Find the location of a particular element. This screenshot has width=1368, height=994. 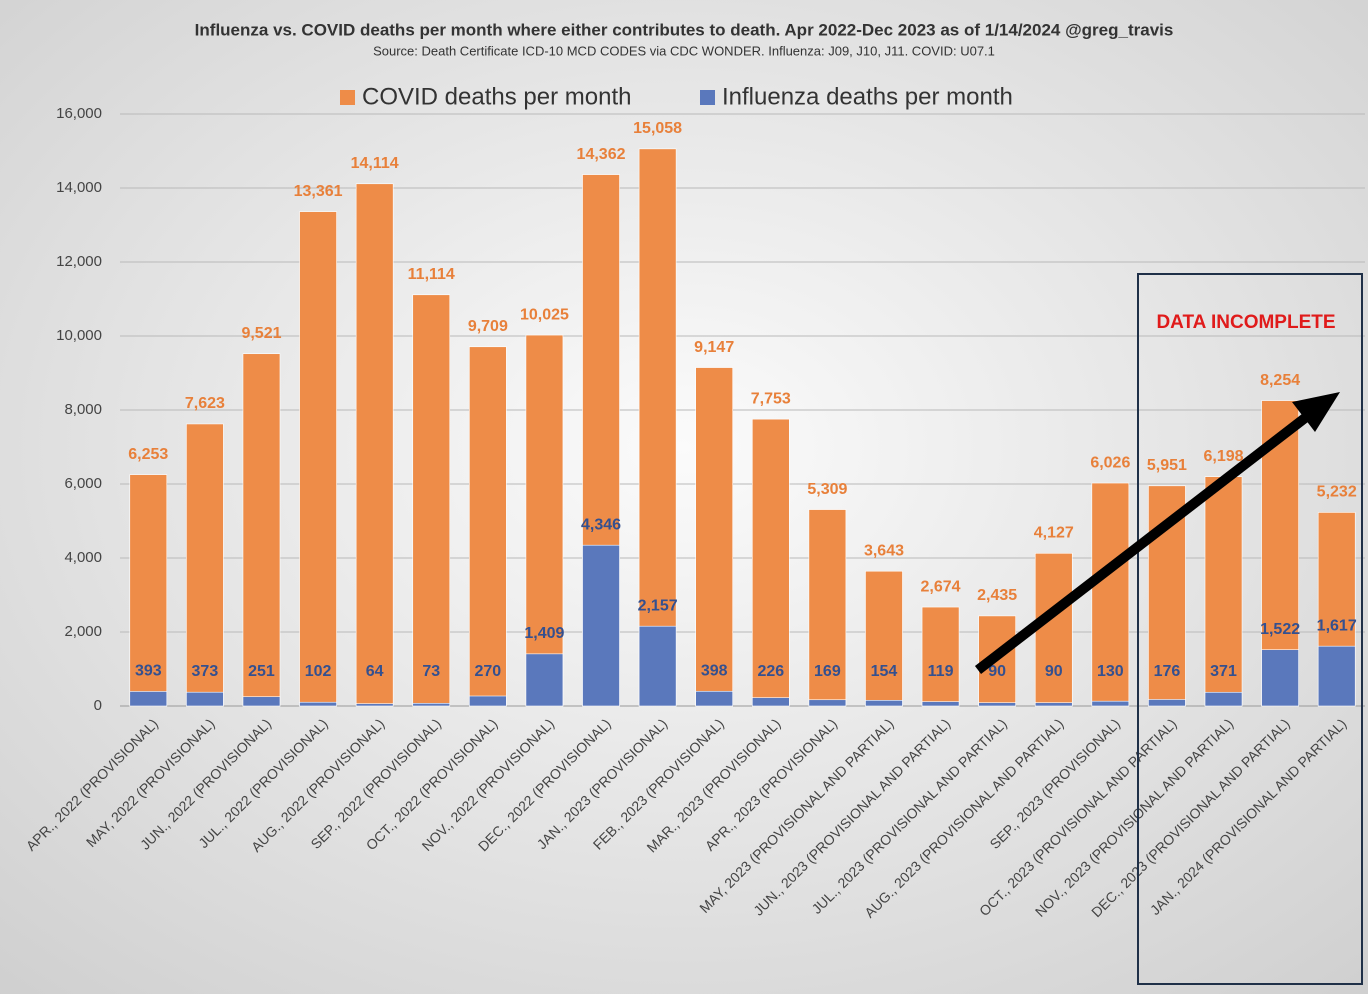

value-label: 15,058 is located at coordinates (657, 128).